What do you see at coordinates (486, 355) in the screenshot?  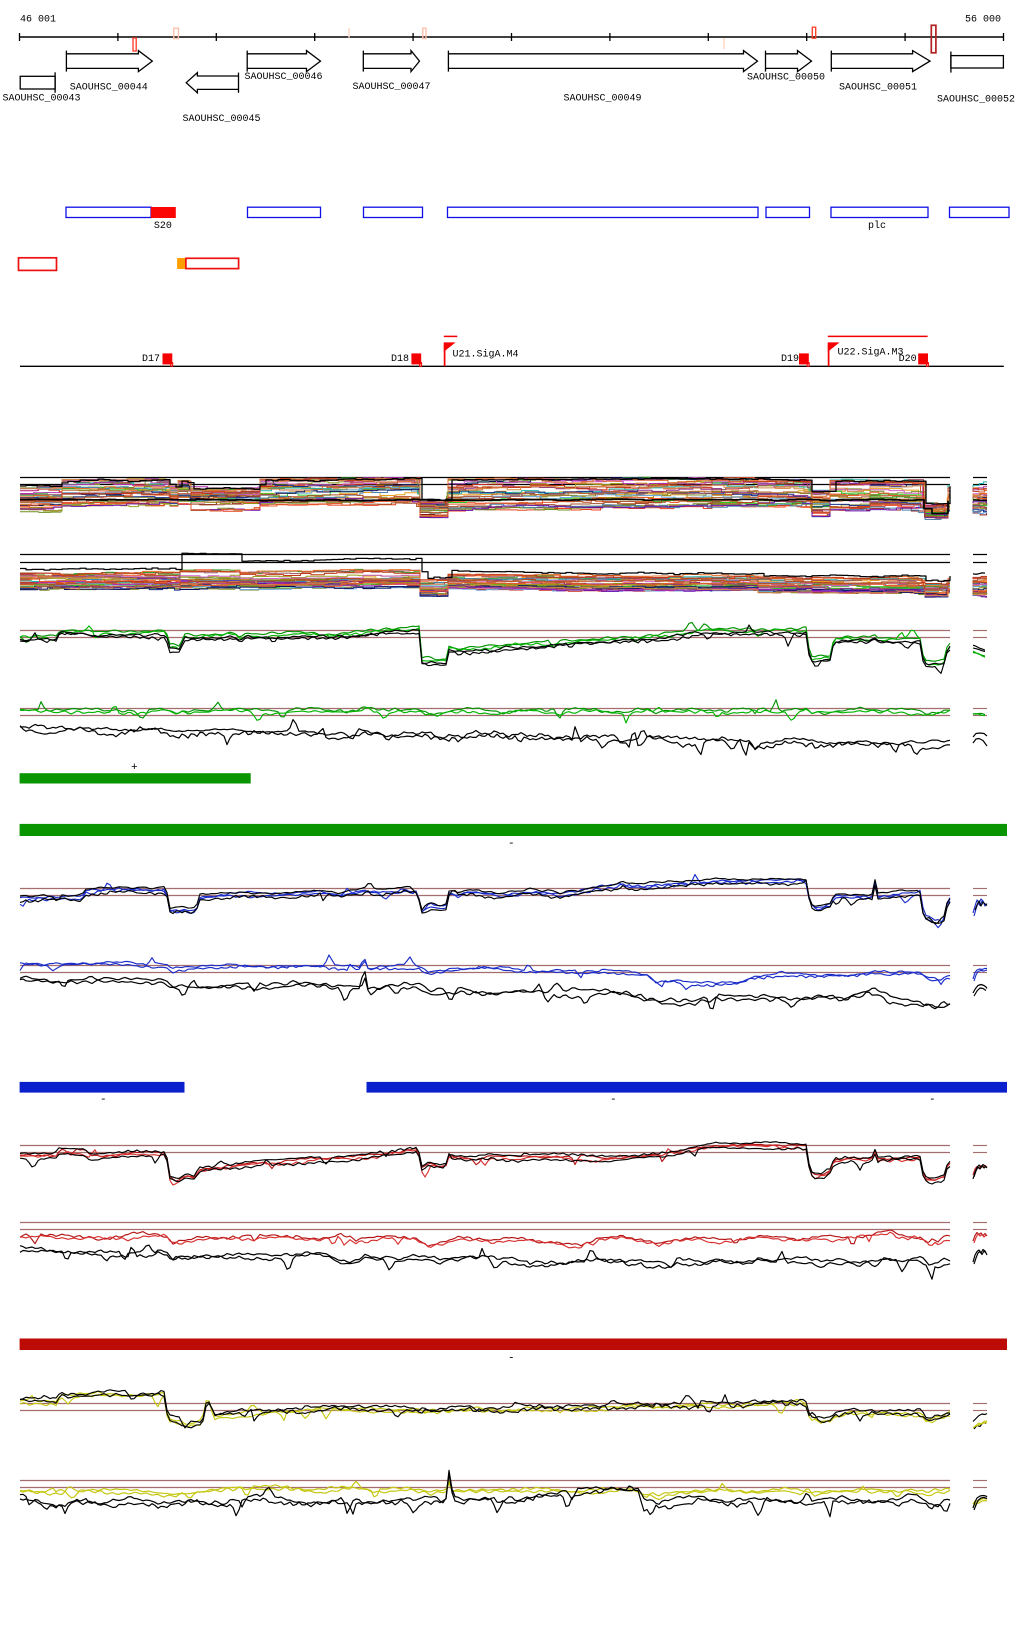 I see `svg-text: U21.SigA.M4` at bounding box center [486, 355].